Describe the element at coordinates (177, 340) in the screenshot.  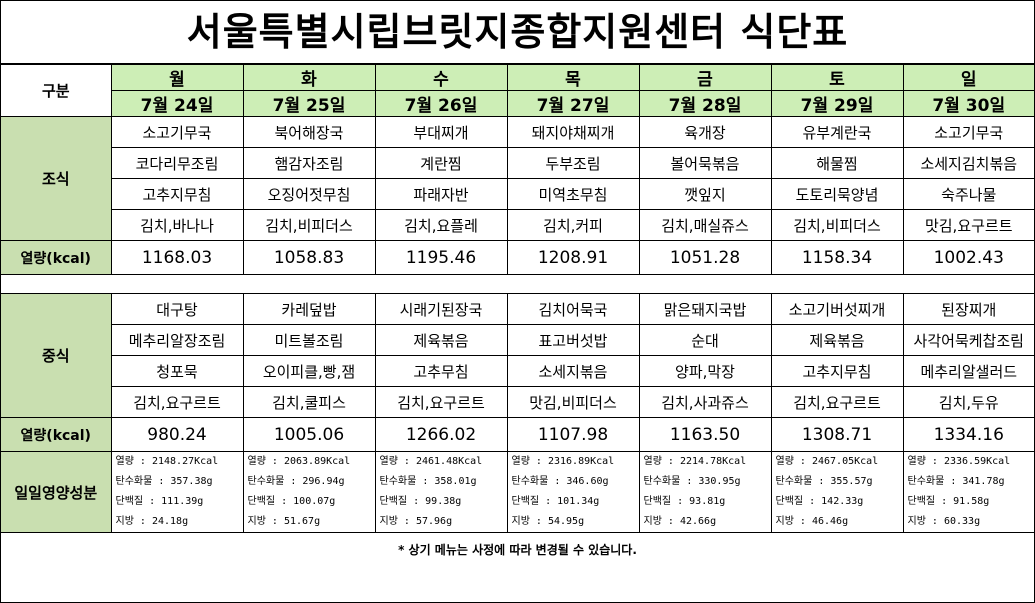
I see `menu-item: 메추리알장조림` at that location.